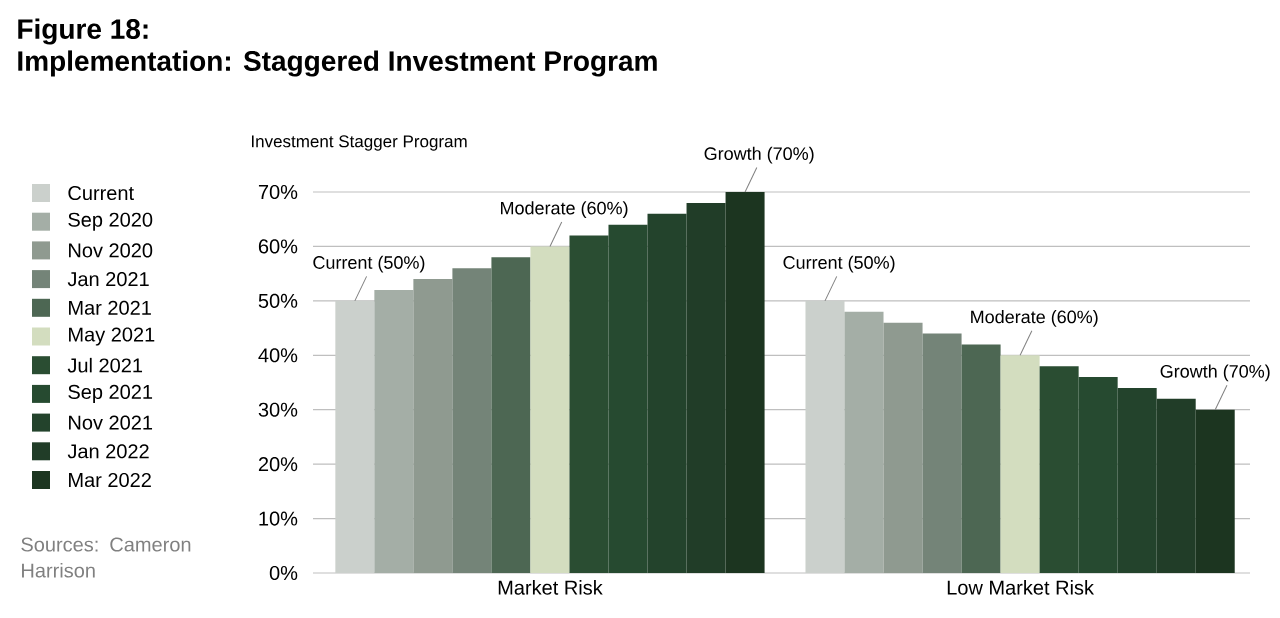 The width and height of the screenshot is (1280, 618). What do you see at coordinates (106, 557) in the screenshot?
I see `source-note: Sources: Cameron Harrison` at bounding box center [106, 557].